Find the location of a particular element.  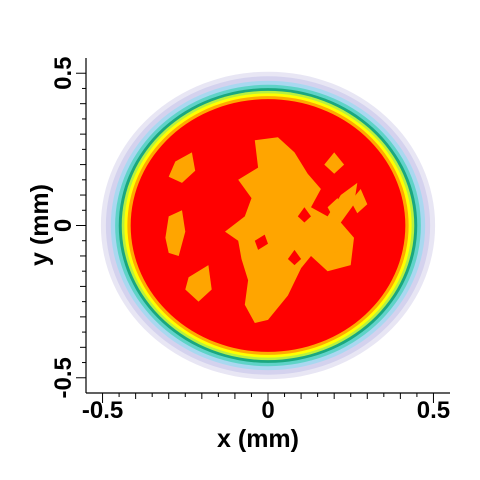

x-axis-title: x (mm) is located at coordinates (258, 439).